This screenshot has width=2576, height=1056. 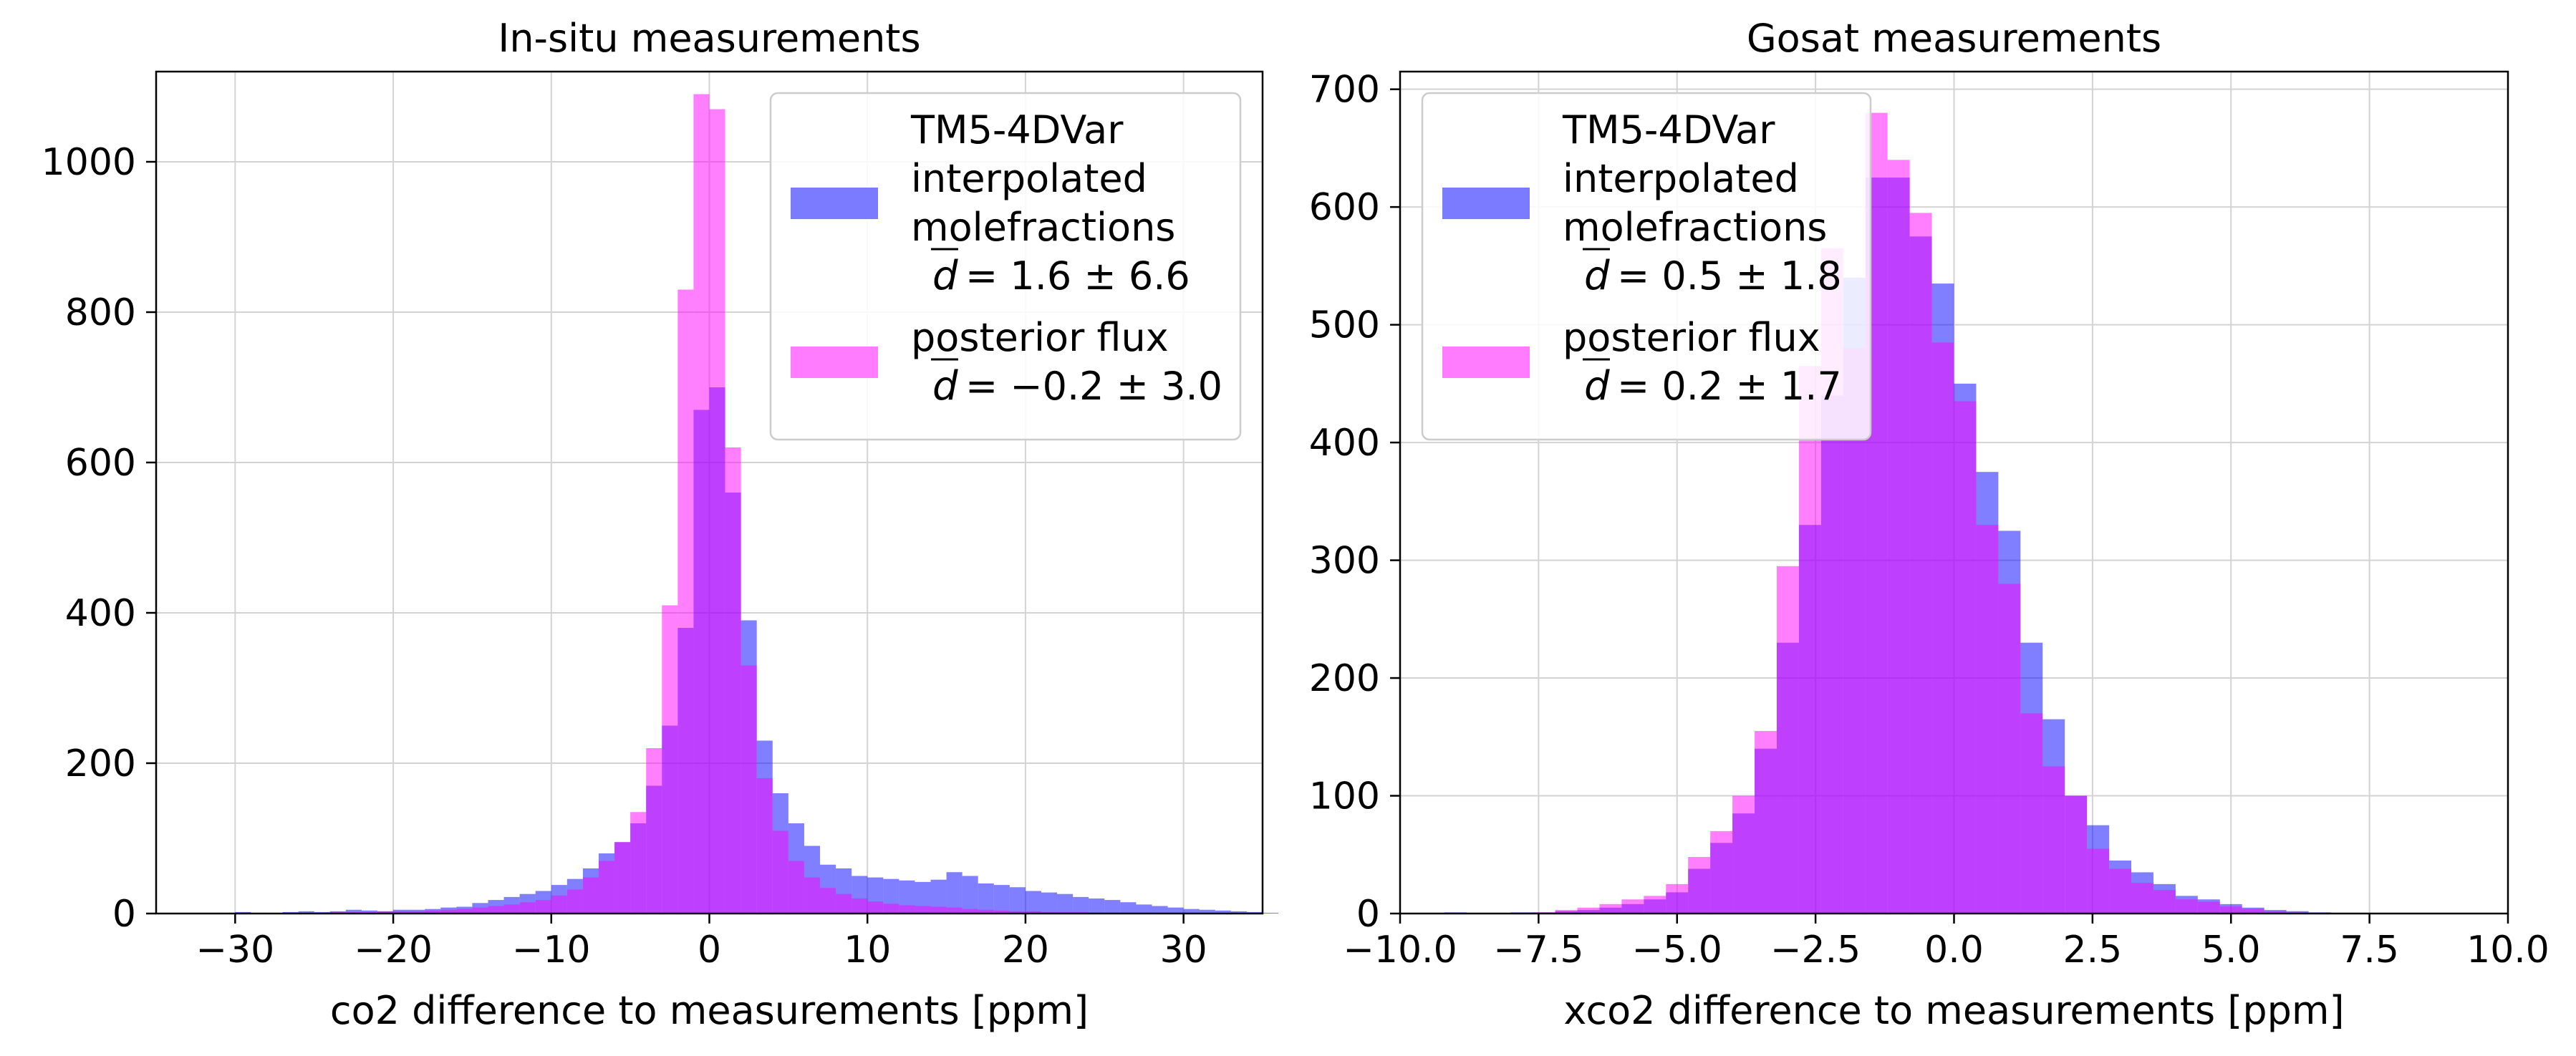 What do you see at coordinates (1954, 38) in the screenshot?
I see `chart-title: Gosat measurements` at bounding box center [1954, 38].